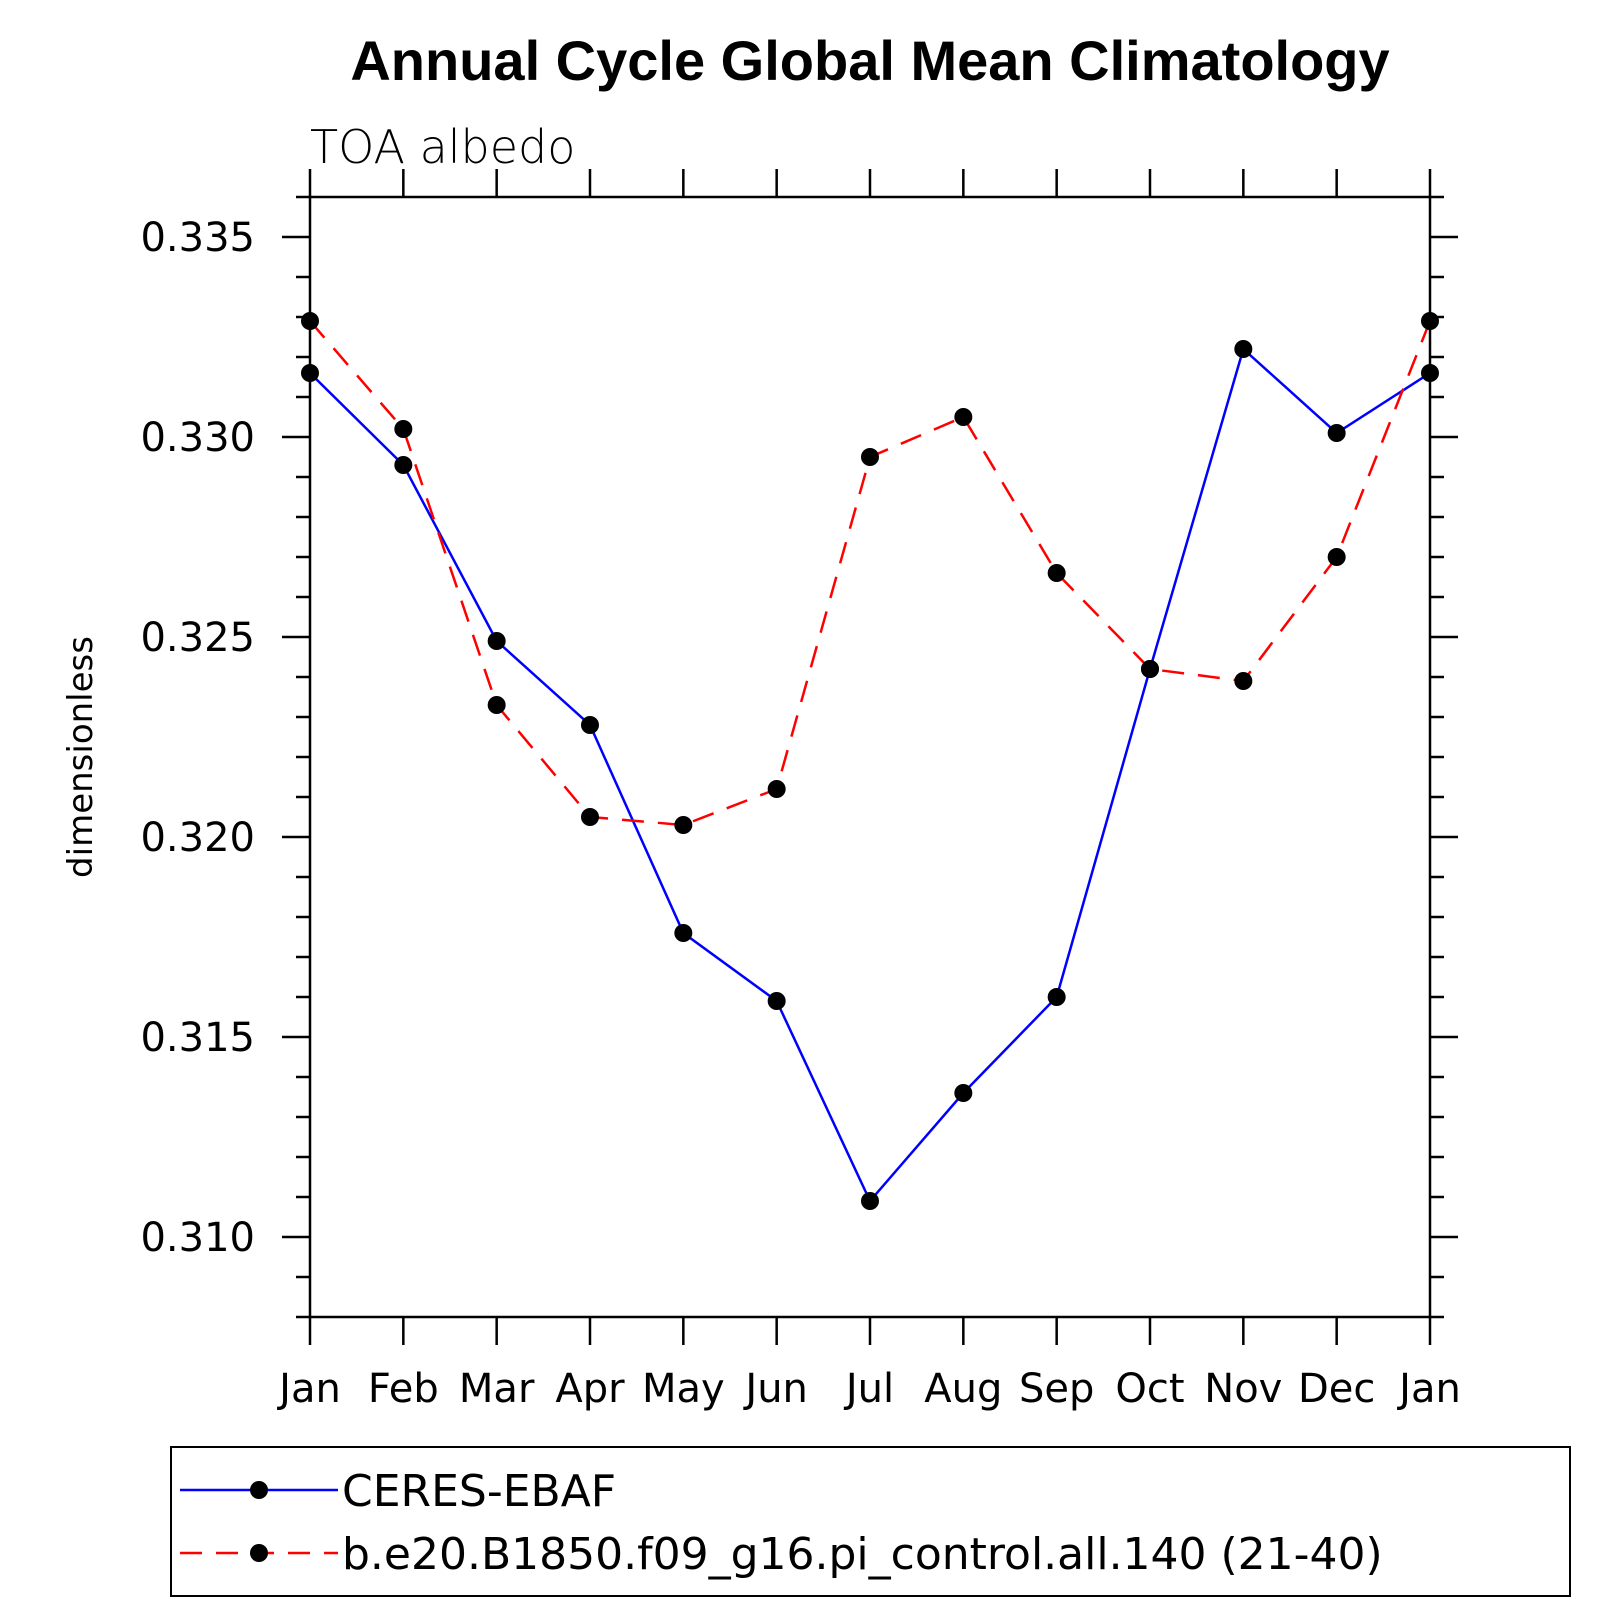 The height and width of the screenshot is (1624, 1624). What do you see at coordinates (197, 1238) in the screenshot?
I see `y-tick-label: 0.310` at bounding box center [197, 1238].